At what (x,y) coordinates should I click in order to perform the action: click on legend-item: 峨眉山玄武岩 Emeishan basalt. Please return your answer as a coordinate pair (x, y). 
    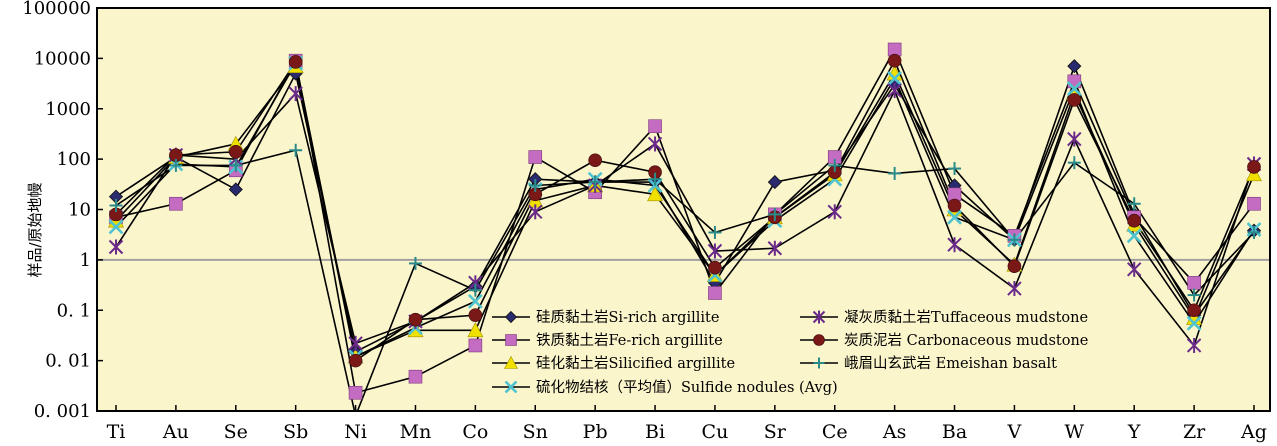
    Looking at the image, I should click on (928, 363).